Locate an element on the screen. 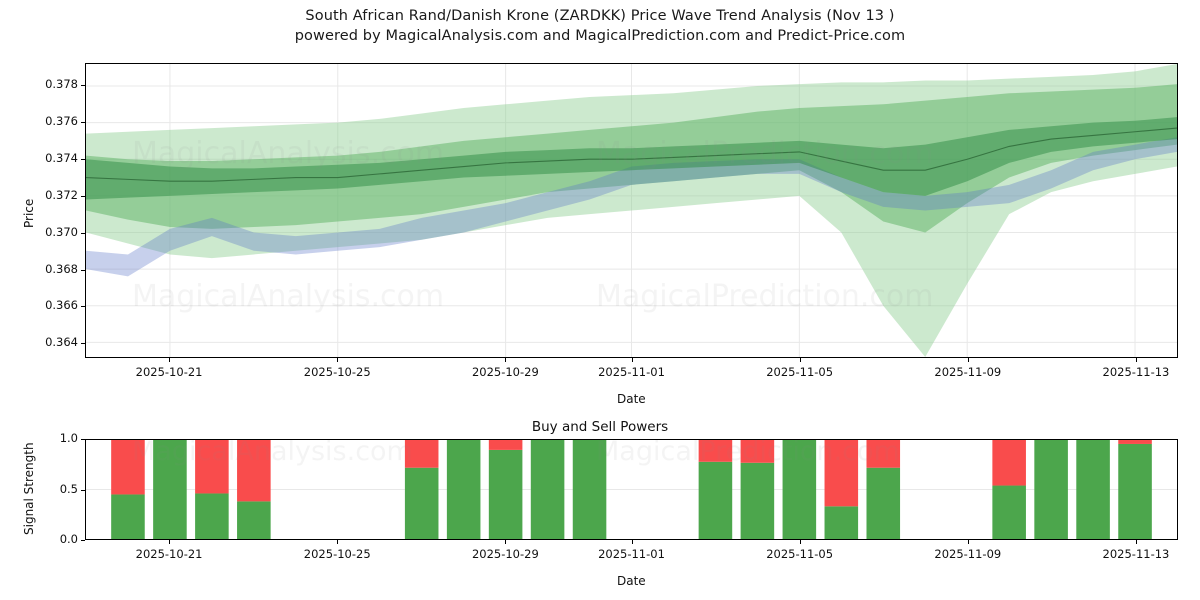  signal-x-tick-3: 2025-11-01 is located at coordinates (631, 554).